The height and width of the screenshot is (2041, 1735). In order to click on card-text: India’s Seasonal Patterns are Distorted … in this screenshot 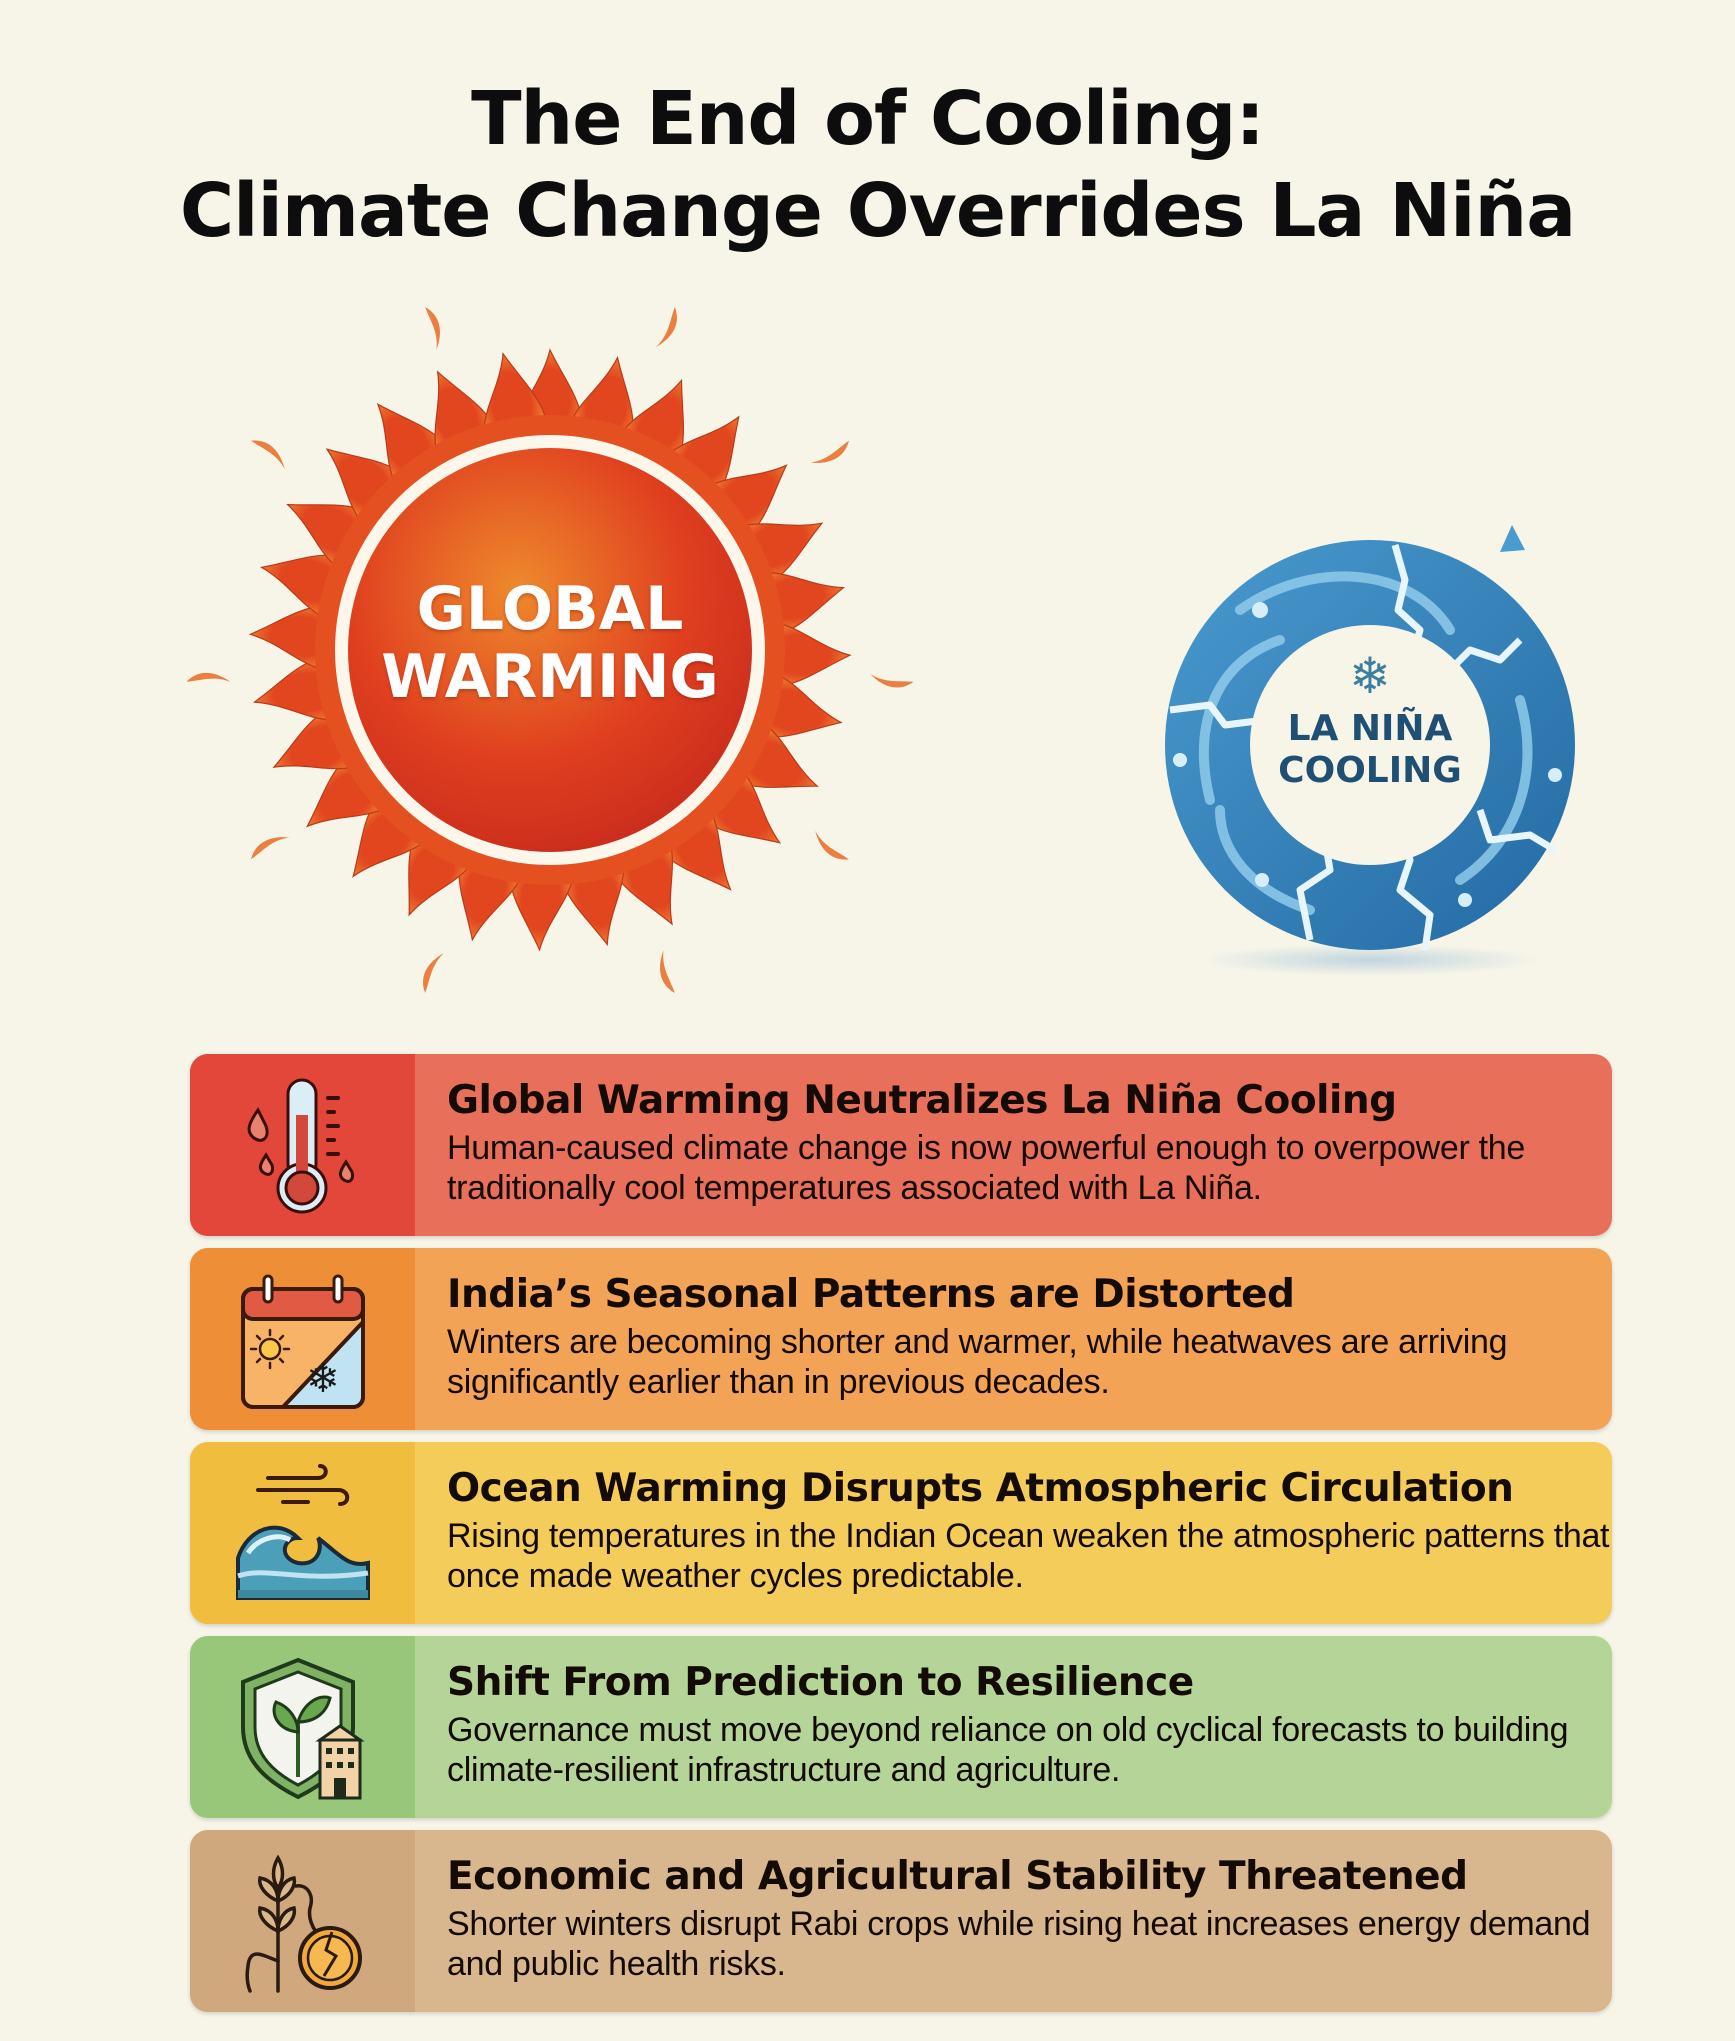, I will do `click(1013, 1339)`.